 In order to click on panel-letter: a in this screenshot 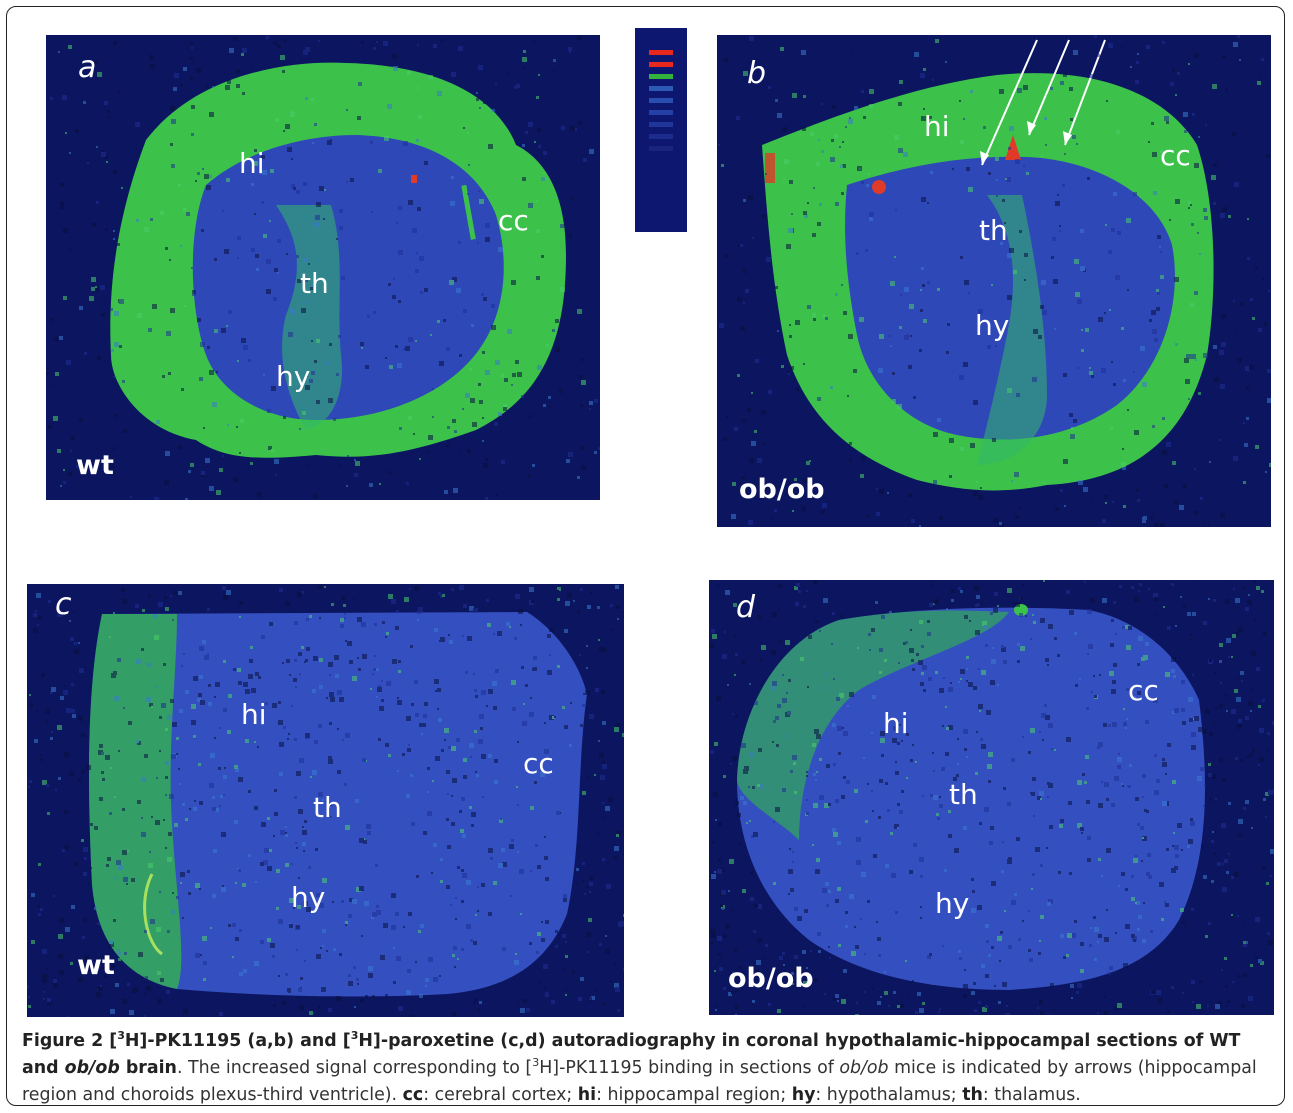, I will do `click(87, 67)`.